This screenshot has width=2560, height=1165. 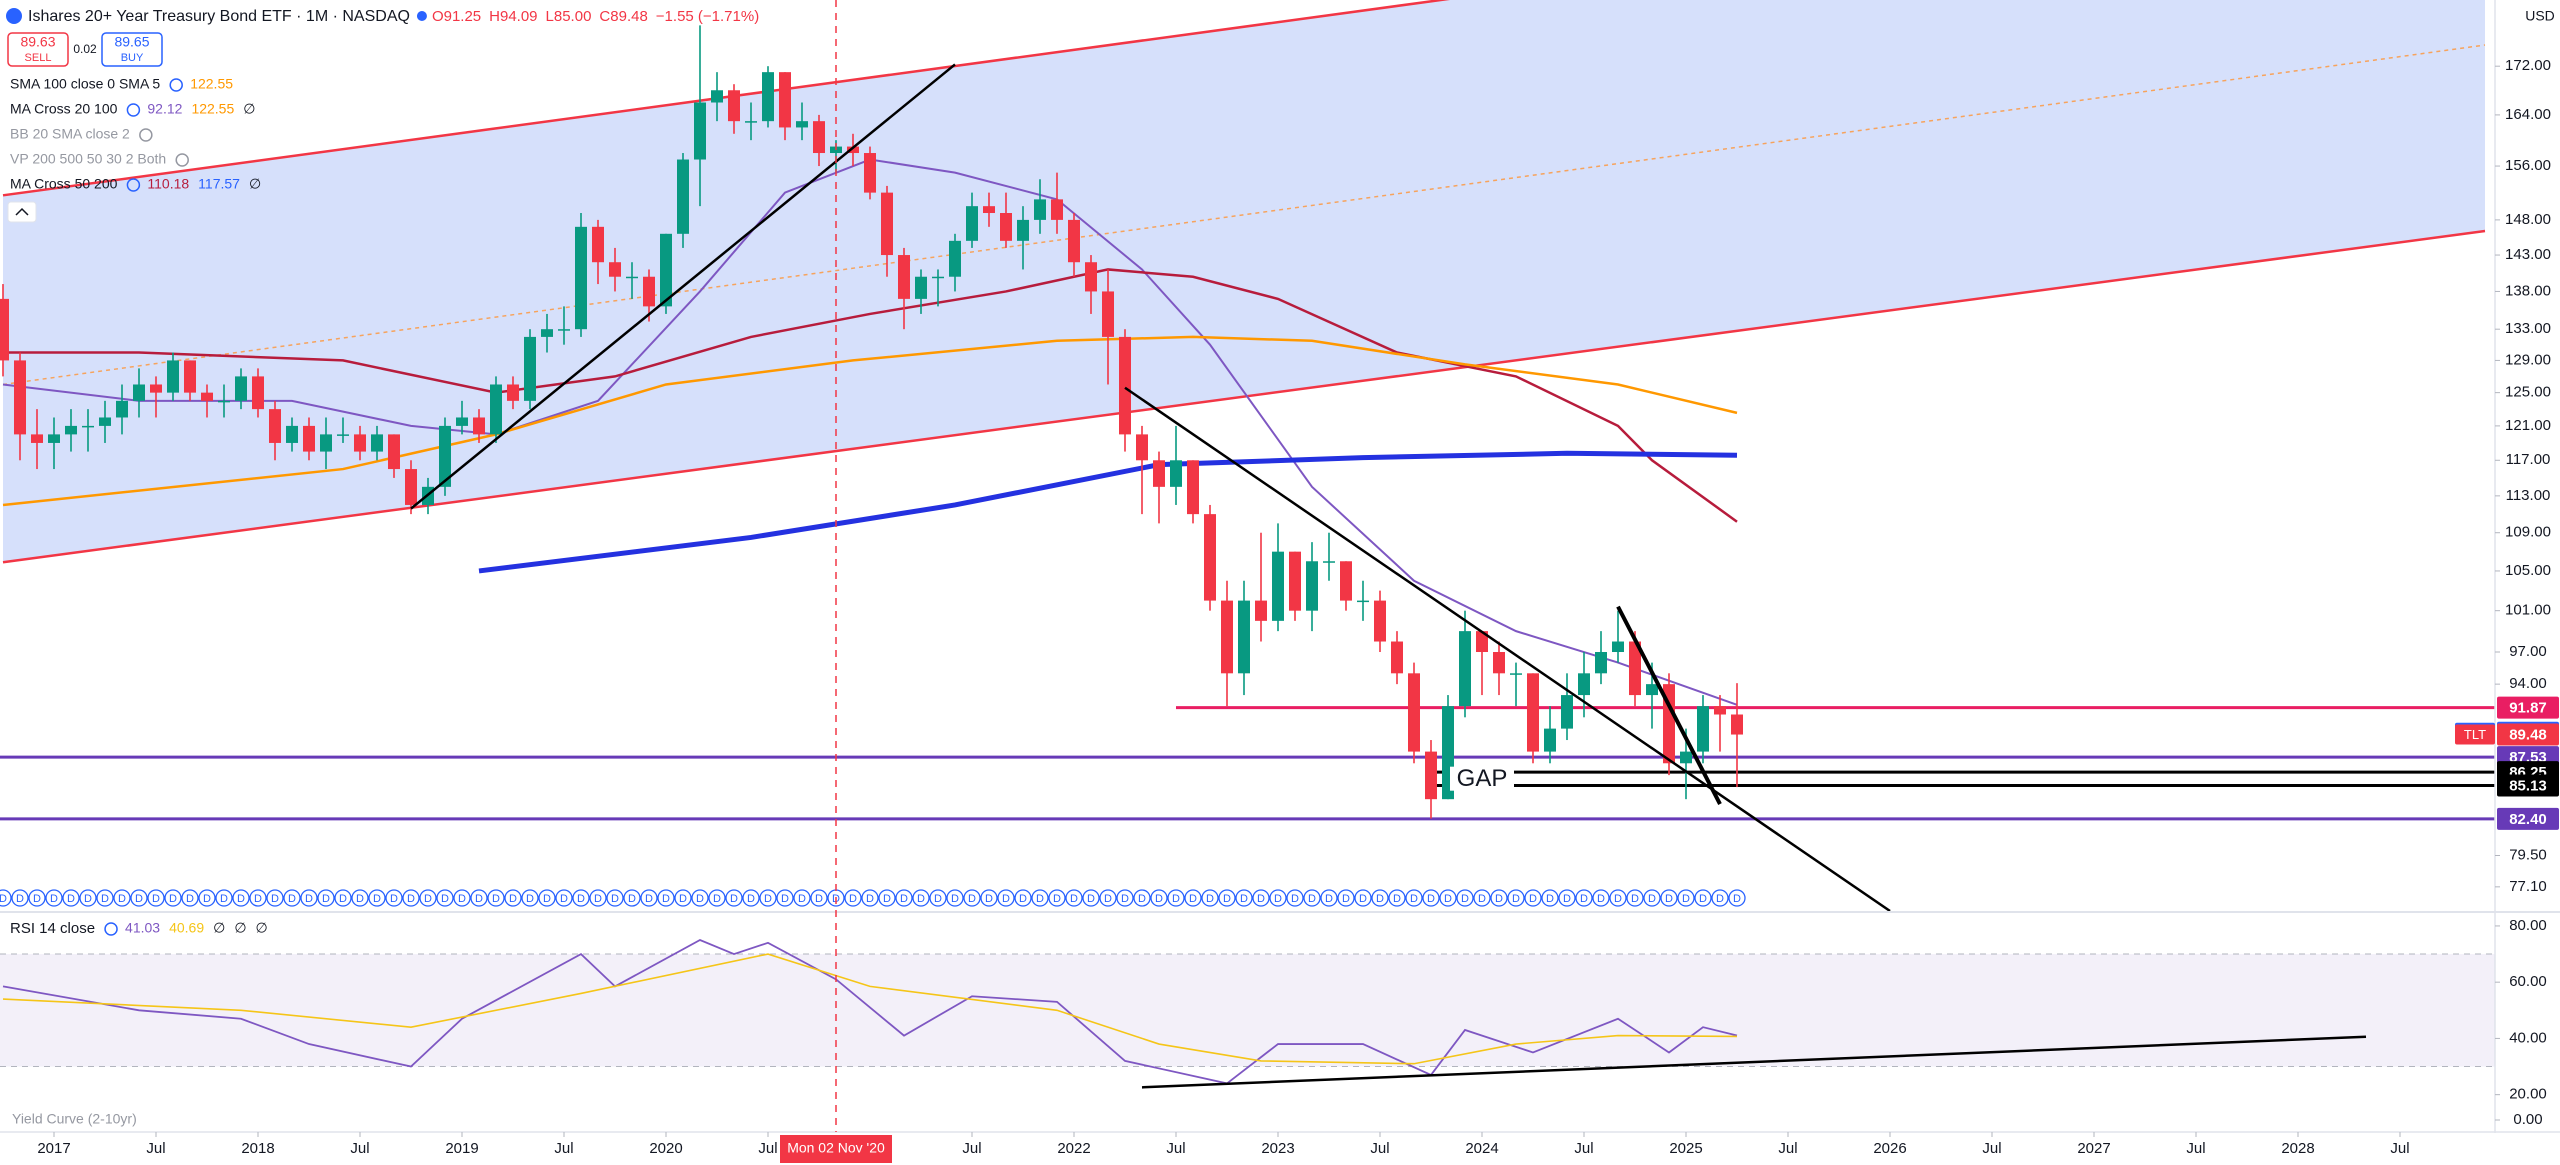 What do you see at coordinates (707, 16) in the screenshot?
I see `ohlc-value: −1.55 (−1.71%)` at bounding box center [707, 16].